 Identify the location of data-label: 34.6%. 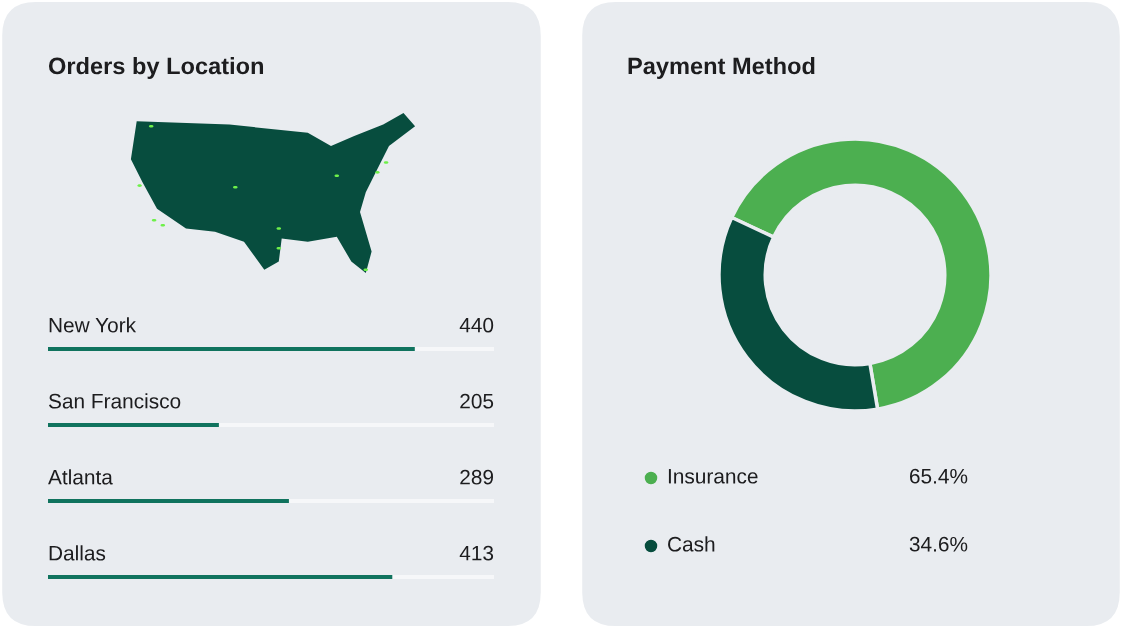
(938, 544).